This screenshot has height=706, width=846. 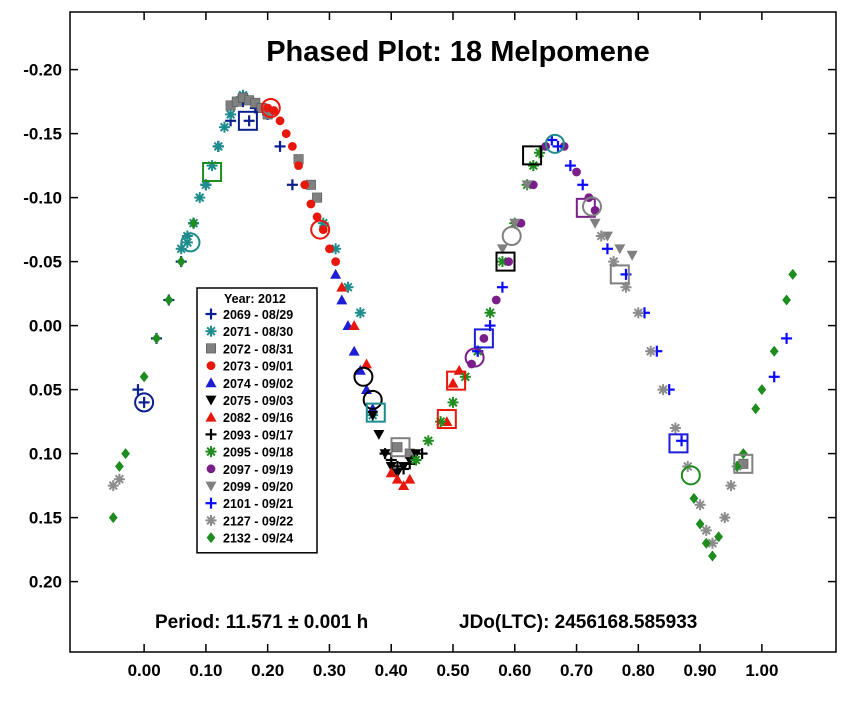 What do you see at coordinates (255, 299) in the screenshot?
I see `legend-title: Year: 2012` at bounding box center [255, 299].